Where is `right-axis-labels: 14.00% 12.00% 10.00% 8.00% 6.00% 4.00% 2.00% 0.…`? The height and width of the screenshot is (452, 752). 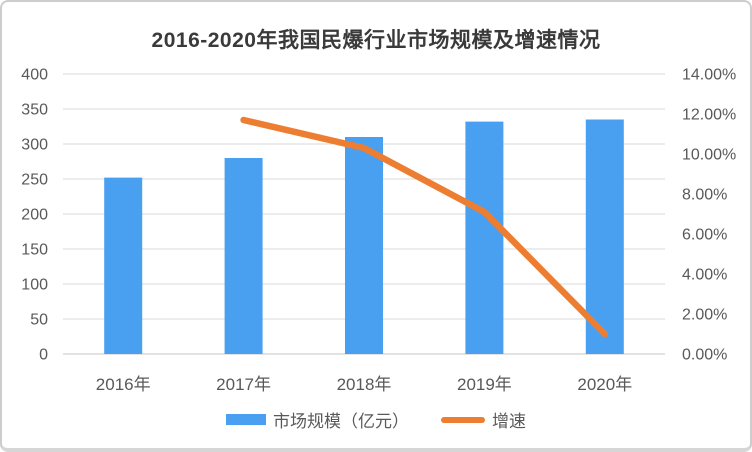 right-axis-labels: 14.00% 12.00% 10.00% 8.00% 6.00% 4.00% 2.00% 0.… is located at coordinates (709, 215).